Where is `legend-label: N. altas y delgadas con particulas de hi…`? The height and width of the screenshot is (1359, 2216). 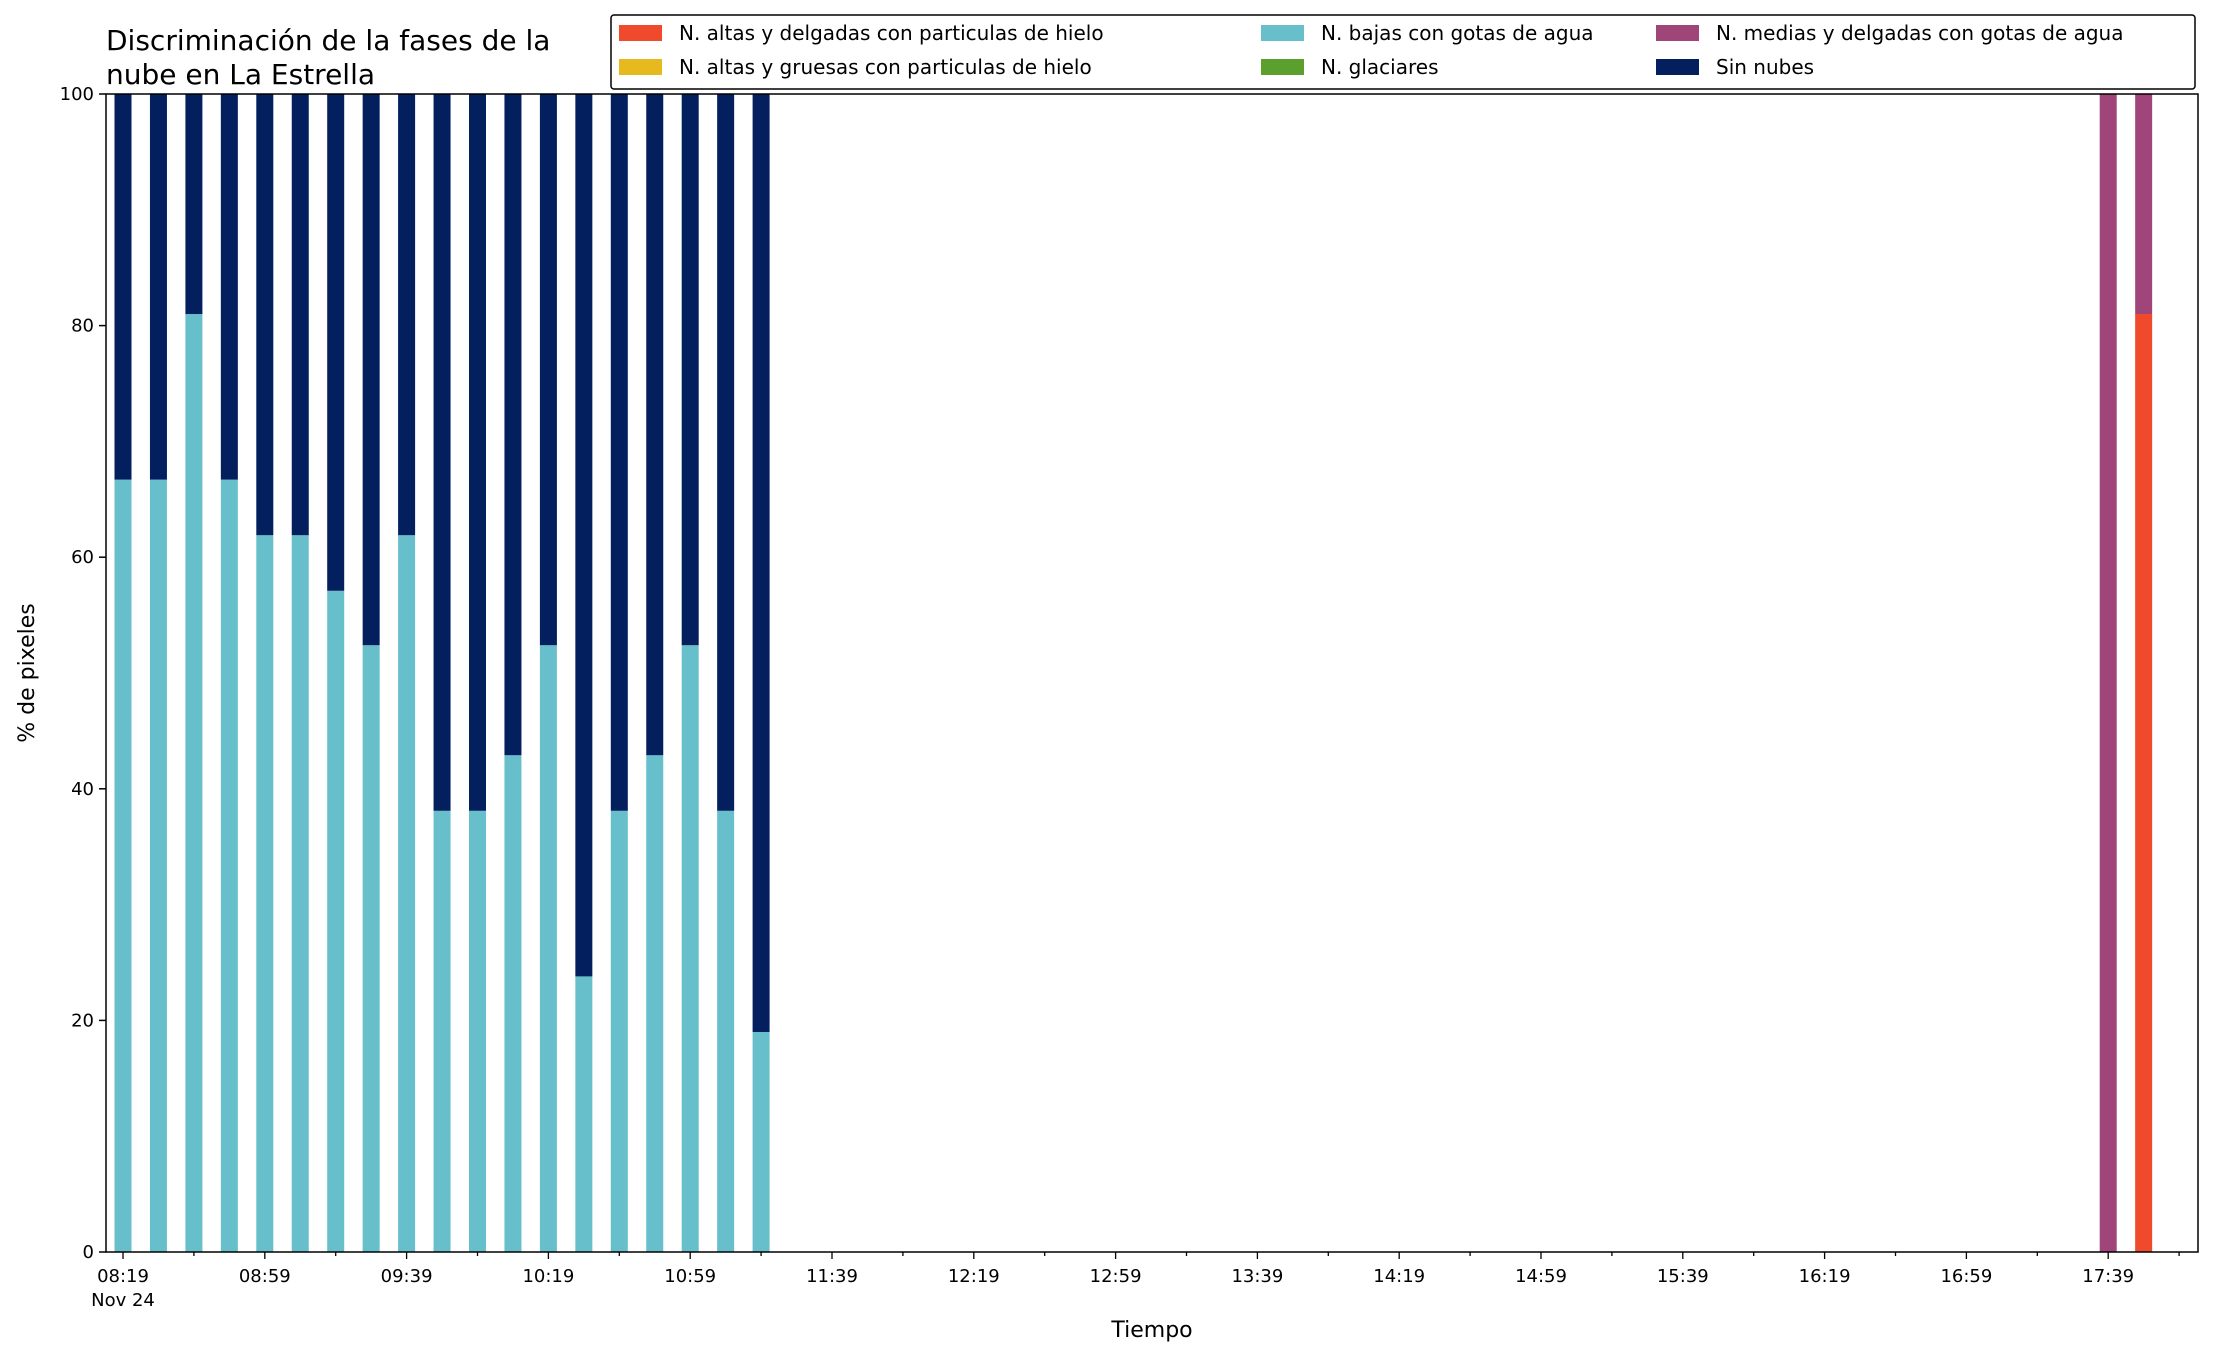
legend-label: N. altas y delgadas con particulas de hi… is located at coordinates (891, 33).